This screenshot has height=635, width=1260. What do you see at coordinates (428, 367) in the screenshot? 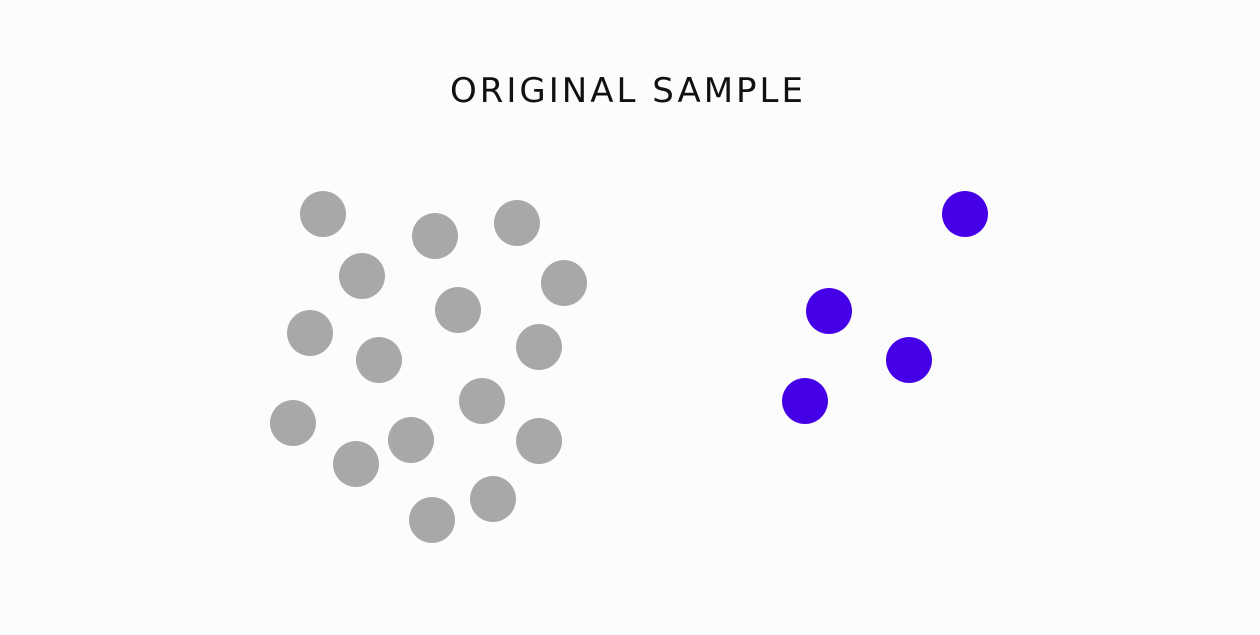
I see `gray-dots` at bounding box center [428, 367].